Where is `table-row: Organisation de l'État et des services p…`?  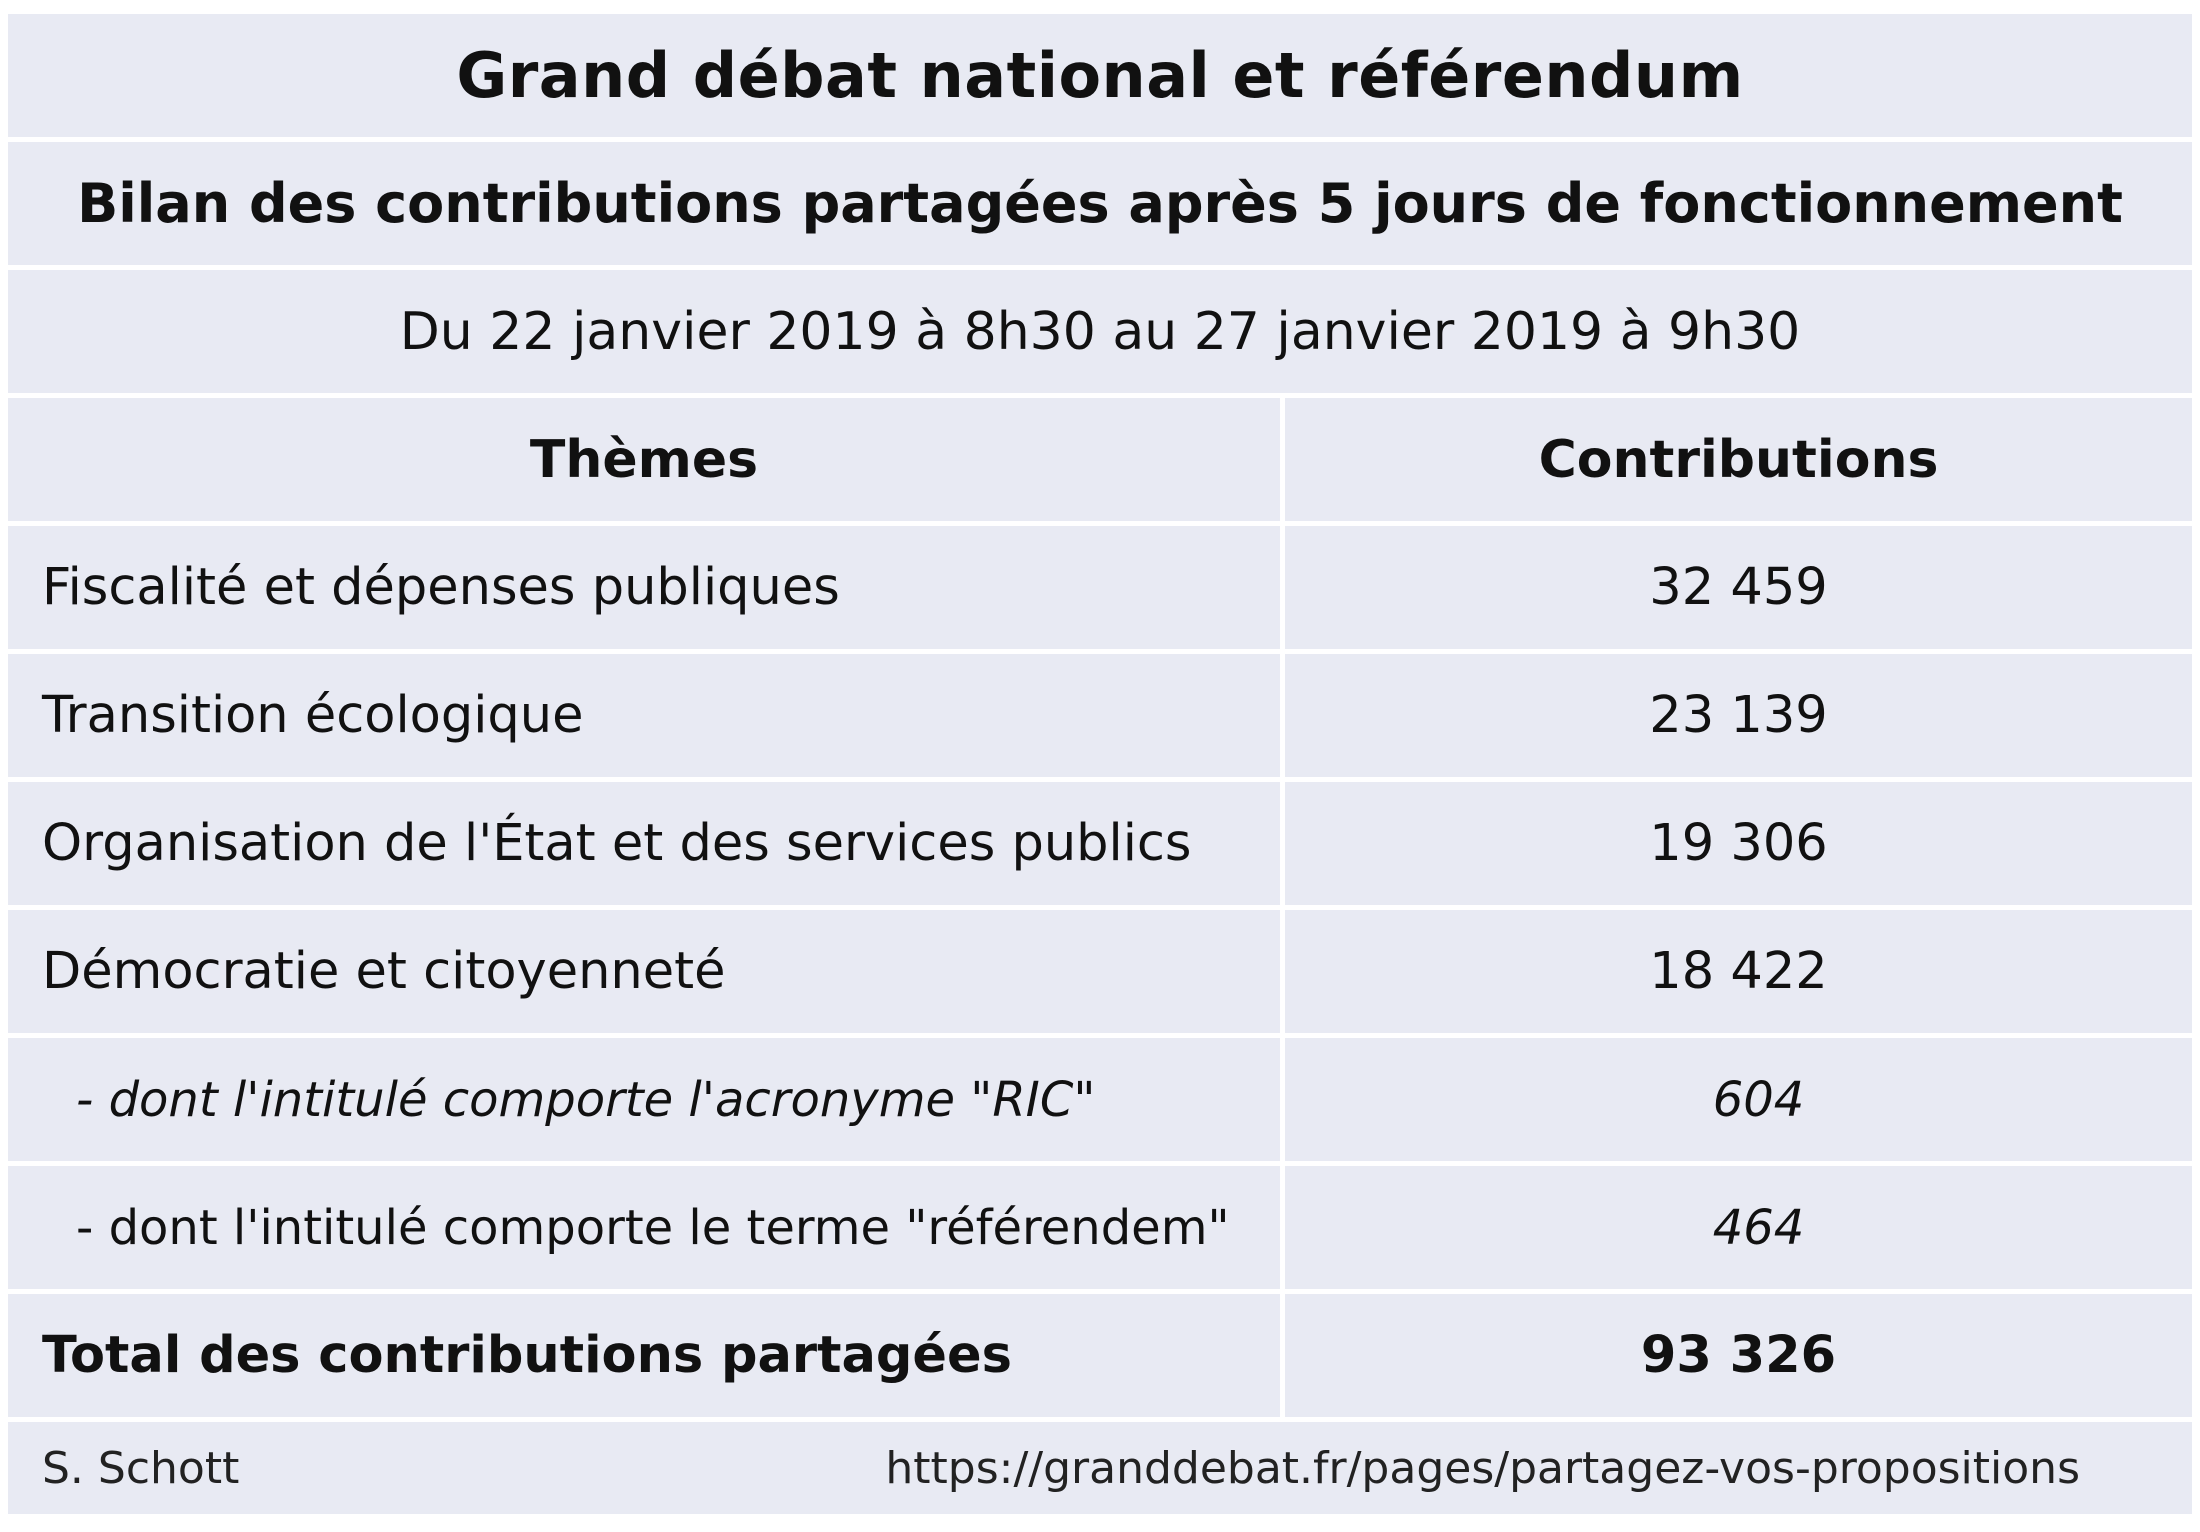
table-row: Organisation de l'État et des services p… is located at coordinates (1100, 843).